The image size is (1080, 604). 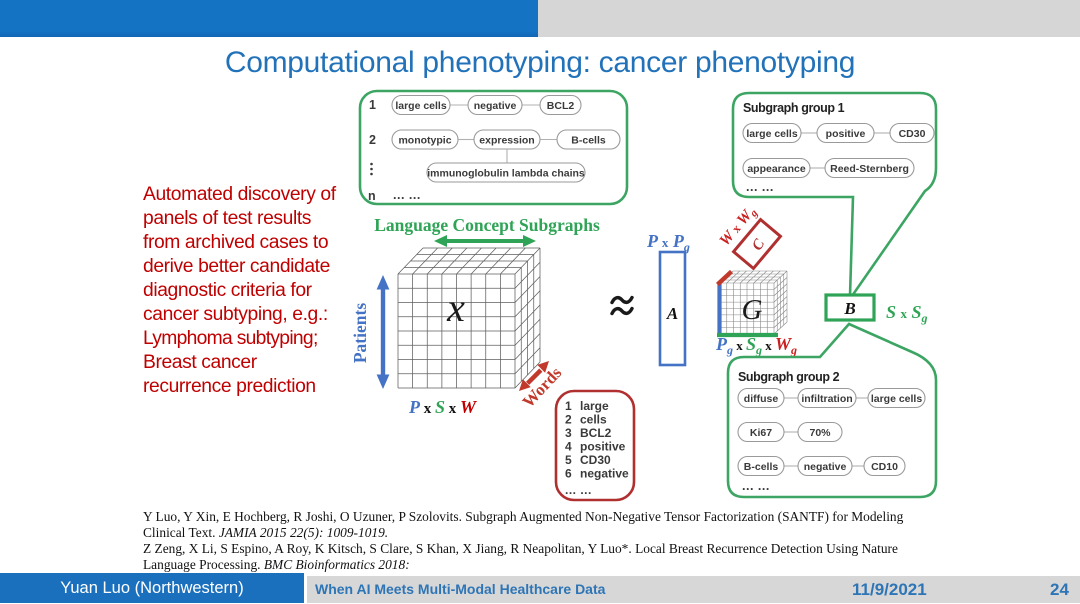 What do you see at coordinates (443, 407) in the screenshot?
I see `svg-text: P x S x W` at bounding box center [443, 407].